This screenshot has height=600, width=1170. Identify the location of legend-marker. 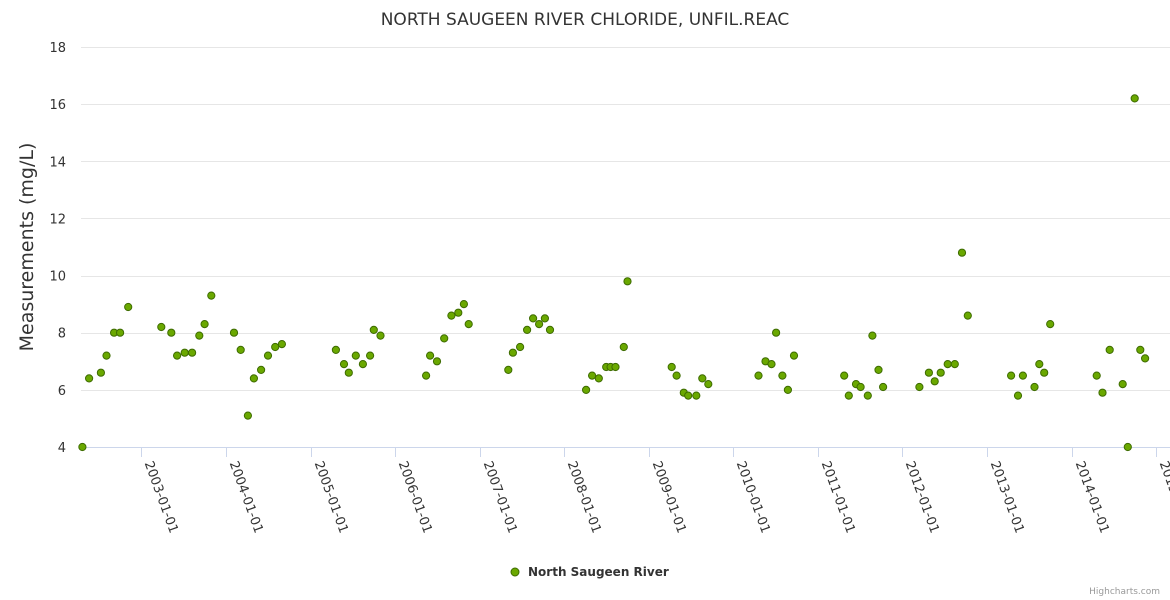
(515, 572).